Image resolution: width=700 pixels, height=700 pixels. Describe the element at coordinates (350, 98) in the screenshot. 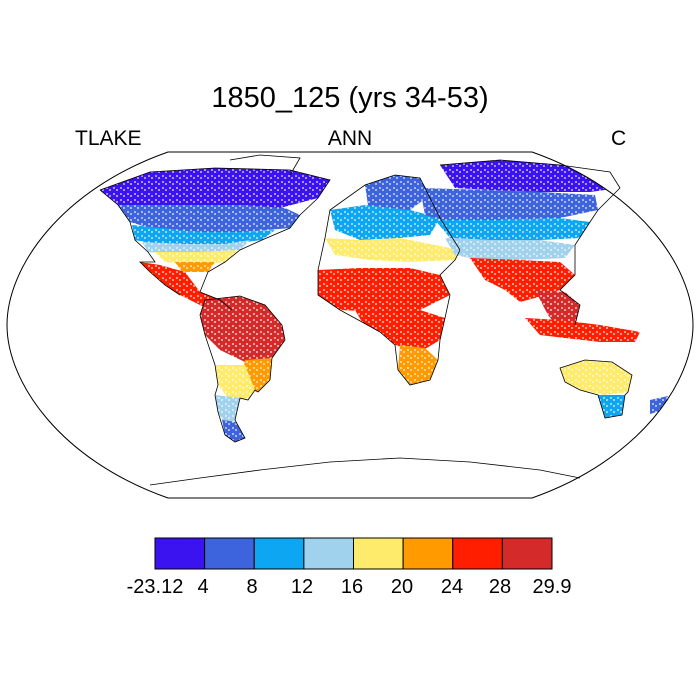

I see `map-title: 1850_125 (yrs 34-53)` at that location.